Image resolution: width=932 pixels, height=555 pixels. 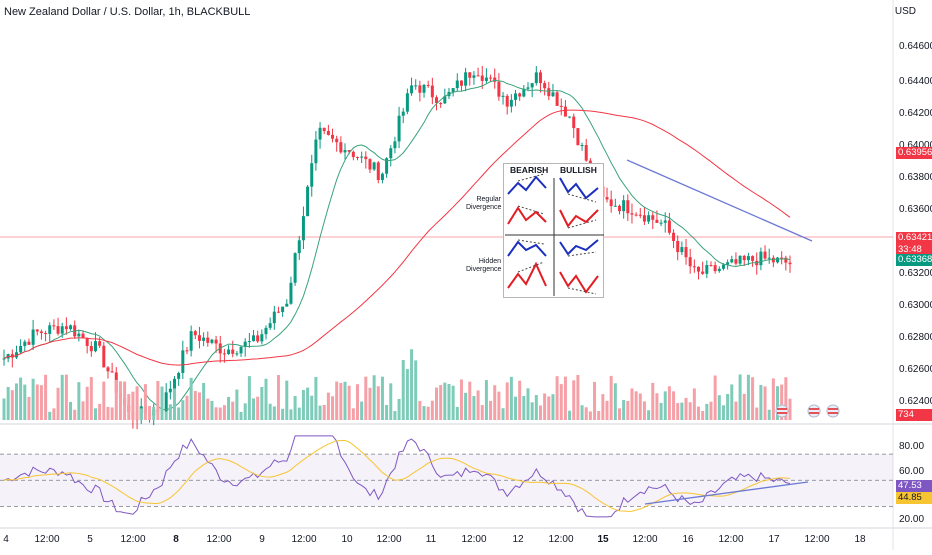 I want to click on economic-event-flag-icon, so click(x=782, y=411).